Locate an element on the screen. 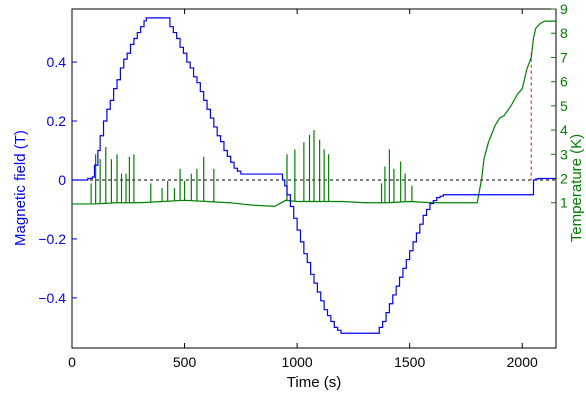 This screenshot has height=394, width=586. right-y-tick-label: 8 is located at coordinates (564, 33).